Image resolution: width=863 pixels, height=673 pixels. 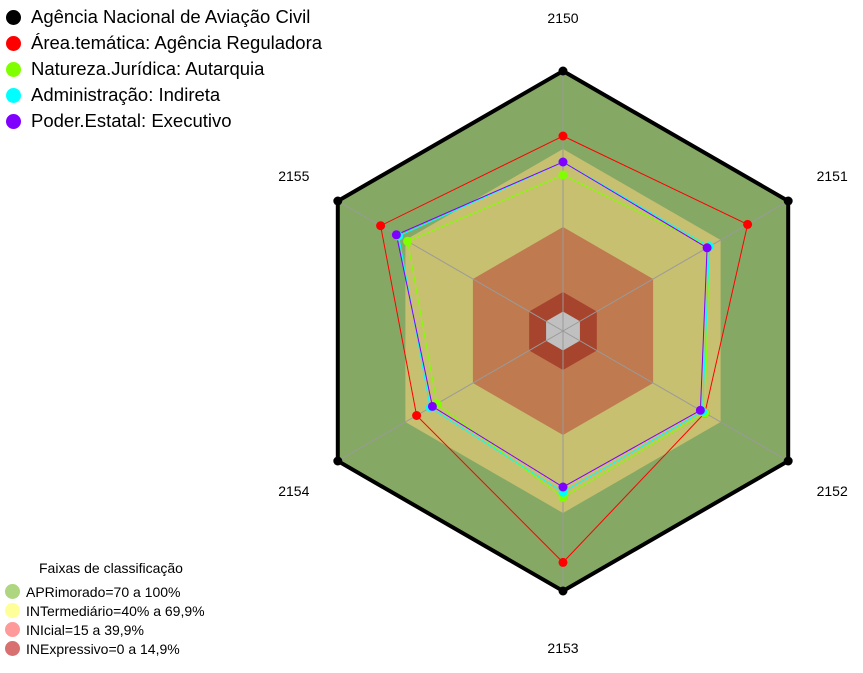 I want to click on axis-label-2153: 2153, so click(x=562, y=648).